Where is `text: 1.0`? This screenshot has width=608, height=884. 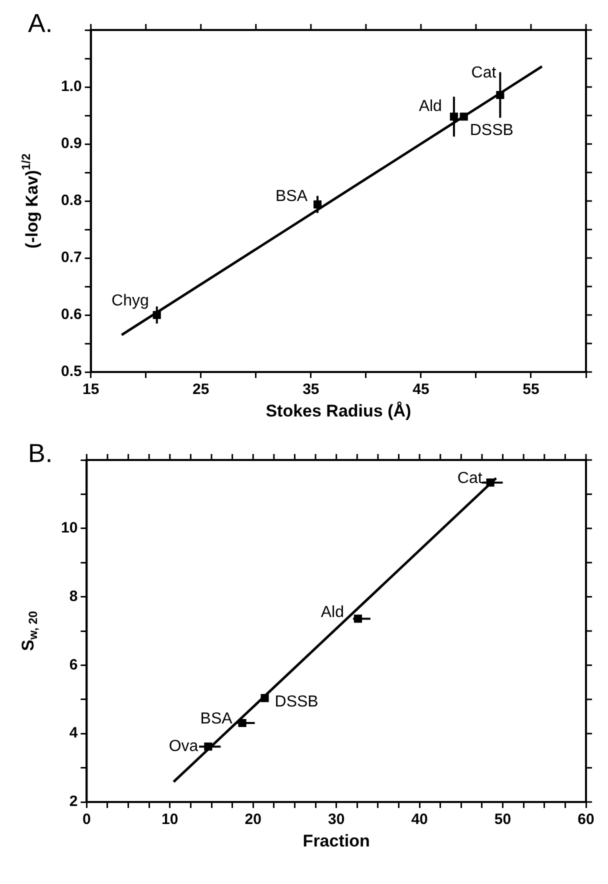 text: 1.0 is located at coordinates (71, 87).